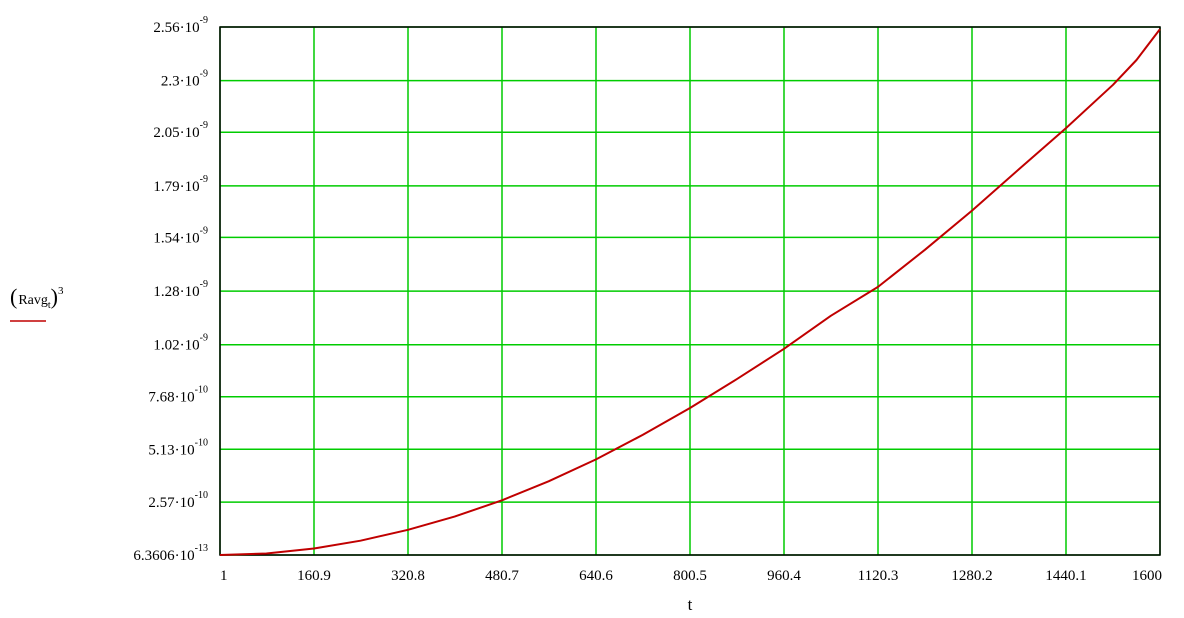 Image resolution: width=1184 pixels, height=618 pixels. What do you see at coordinates (180, 235) in the screenshot?
I see `y-tick-label: 1.54·10⁻⁹` at bounding box center [180, 235].